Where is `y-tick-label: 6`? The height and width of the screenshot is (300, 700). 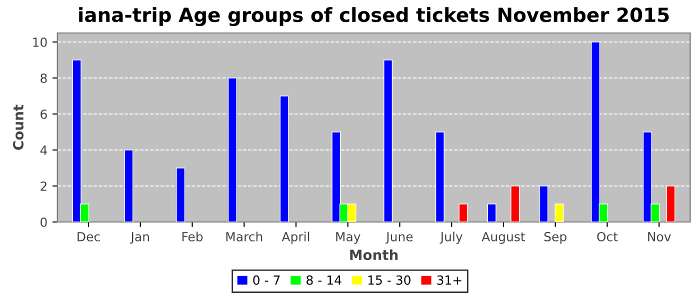 y-tick-label: 6 is located at coordinates (43, 114).